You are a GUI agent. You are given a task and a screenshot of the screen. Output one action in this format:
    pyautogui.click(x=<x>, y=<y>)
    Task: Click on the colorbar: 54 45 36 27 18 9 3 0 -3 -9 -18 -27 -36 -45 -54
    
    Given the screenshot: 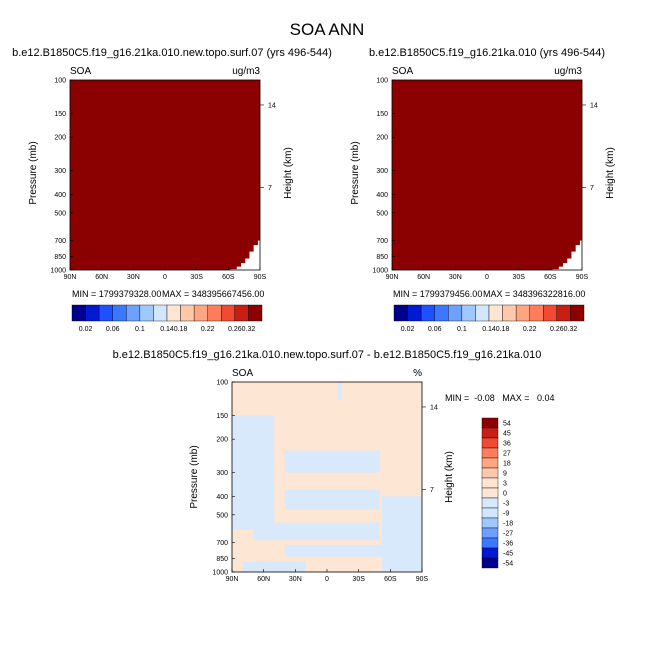 What is the action you would take?
    pyautogui.click(x=497, y=493)
    